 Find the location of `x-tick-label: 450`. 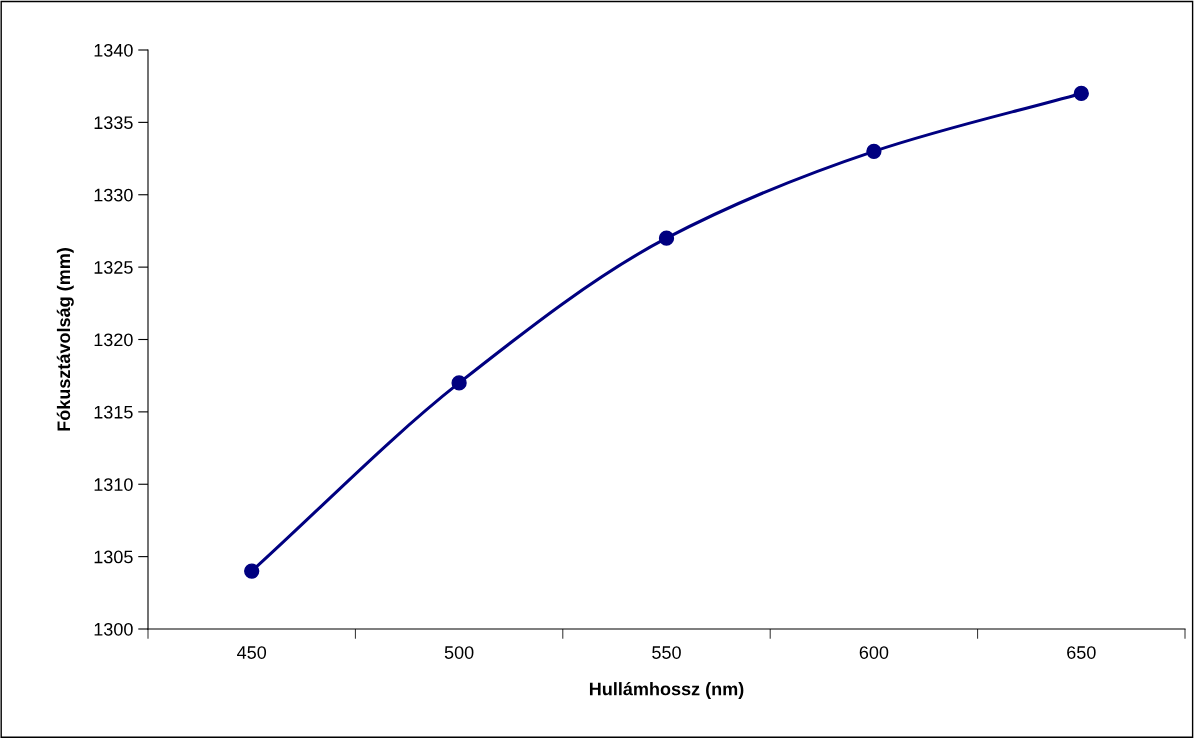

x-tick-label: 450 is located at coordinates (252, 652).